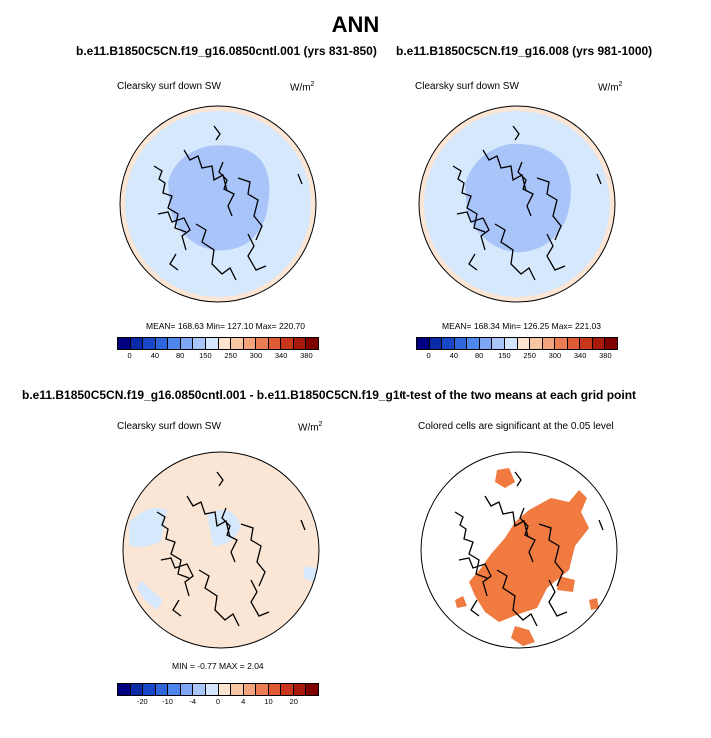  What do you see at coordinates (519, 550) in the screenshot?
I see `panel-4-significance-map` at bounding box center [519, 550].